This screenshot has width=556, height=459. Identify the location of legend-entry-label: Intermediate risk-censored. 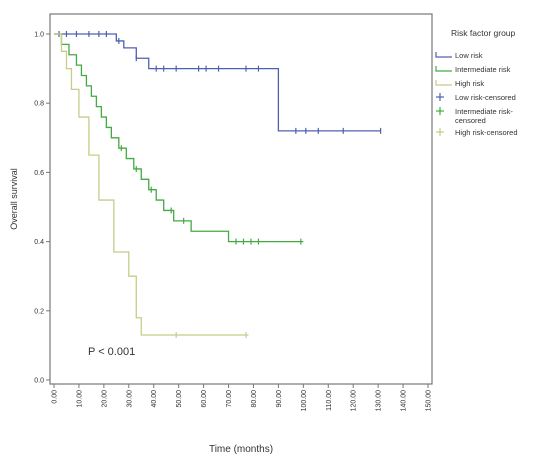
(484, 116).